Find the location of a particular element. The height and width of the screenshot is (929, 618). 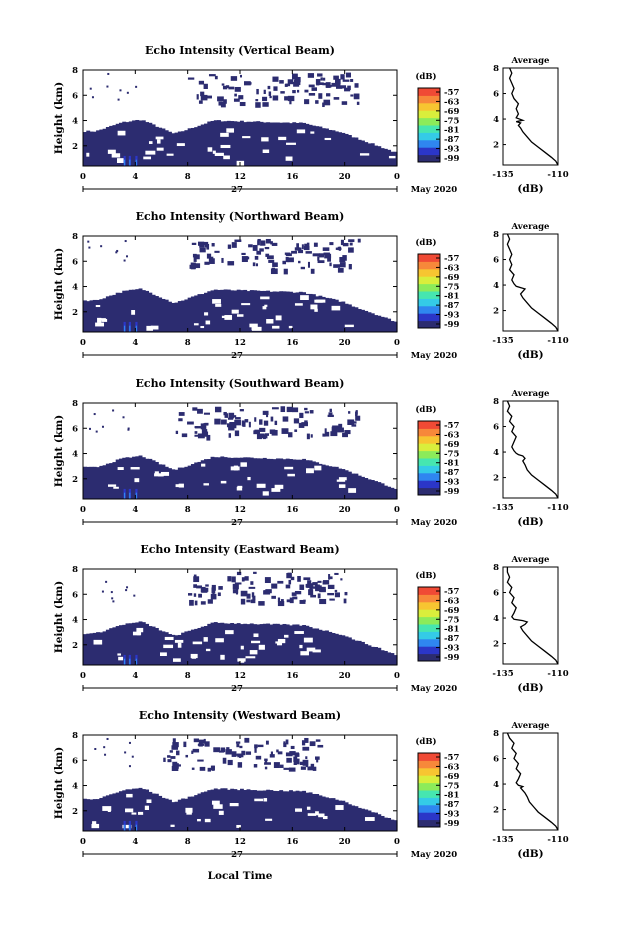

y-tick-label: 2 is located at coordinates (75, 313).